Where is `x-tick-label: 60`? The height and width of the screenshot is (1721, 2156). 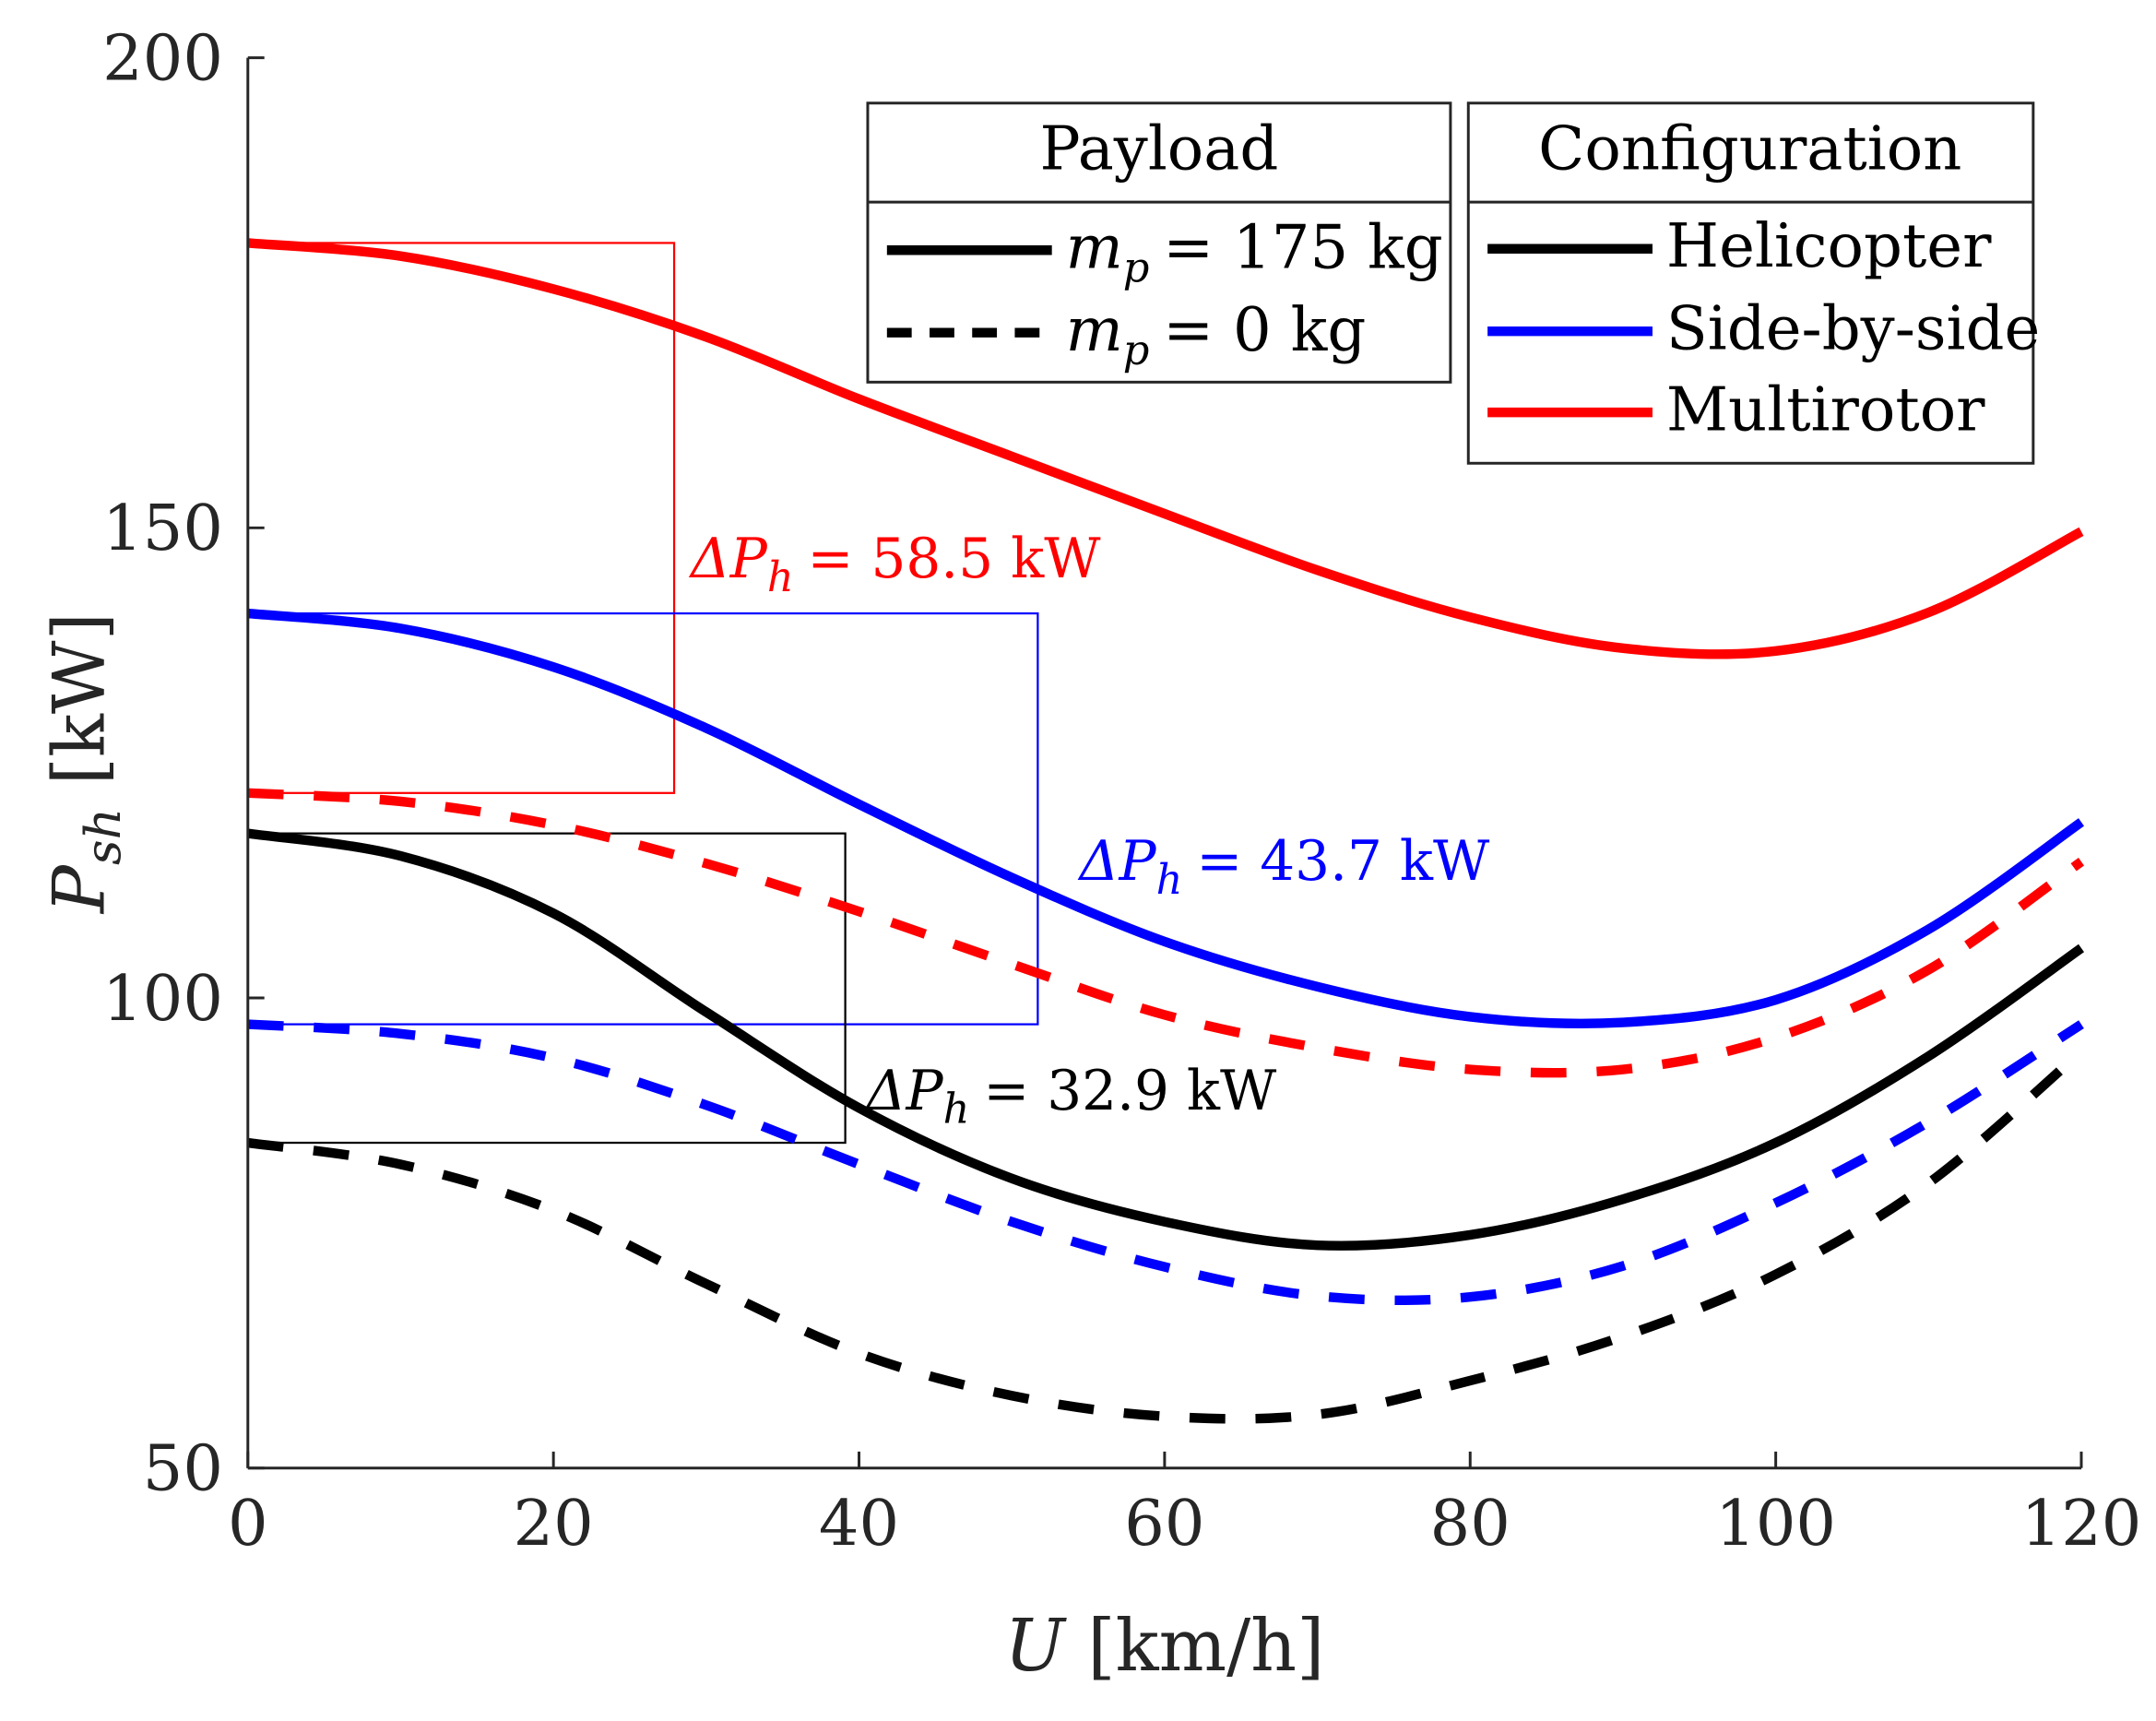
x-tick-label: 60 is located at coordinates (1164, 1524).